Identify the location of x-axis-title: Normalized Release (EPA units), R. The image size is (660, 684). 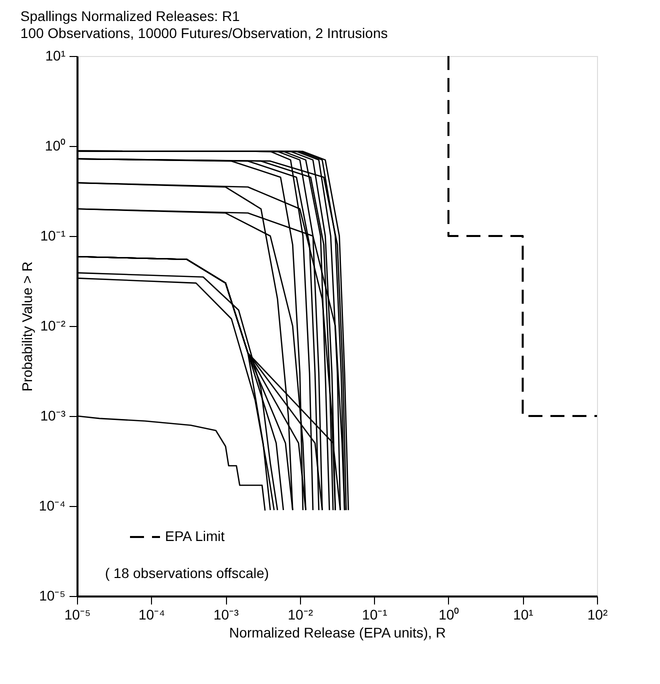
(337, 632).